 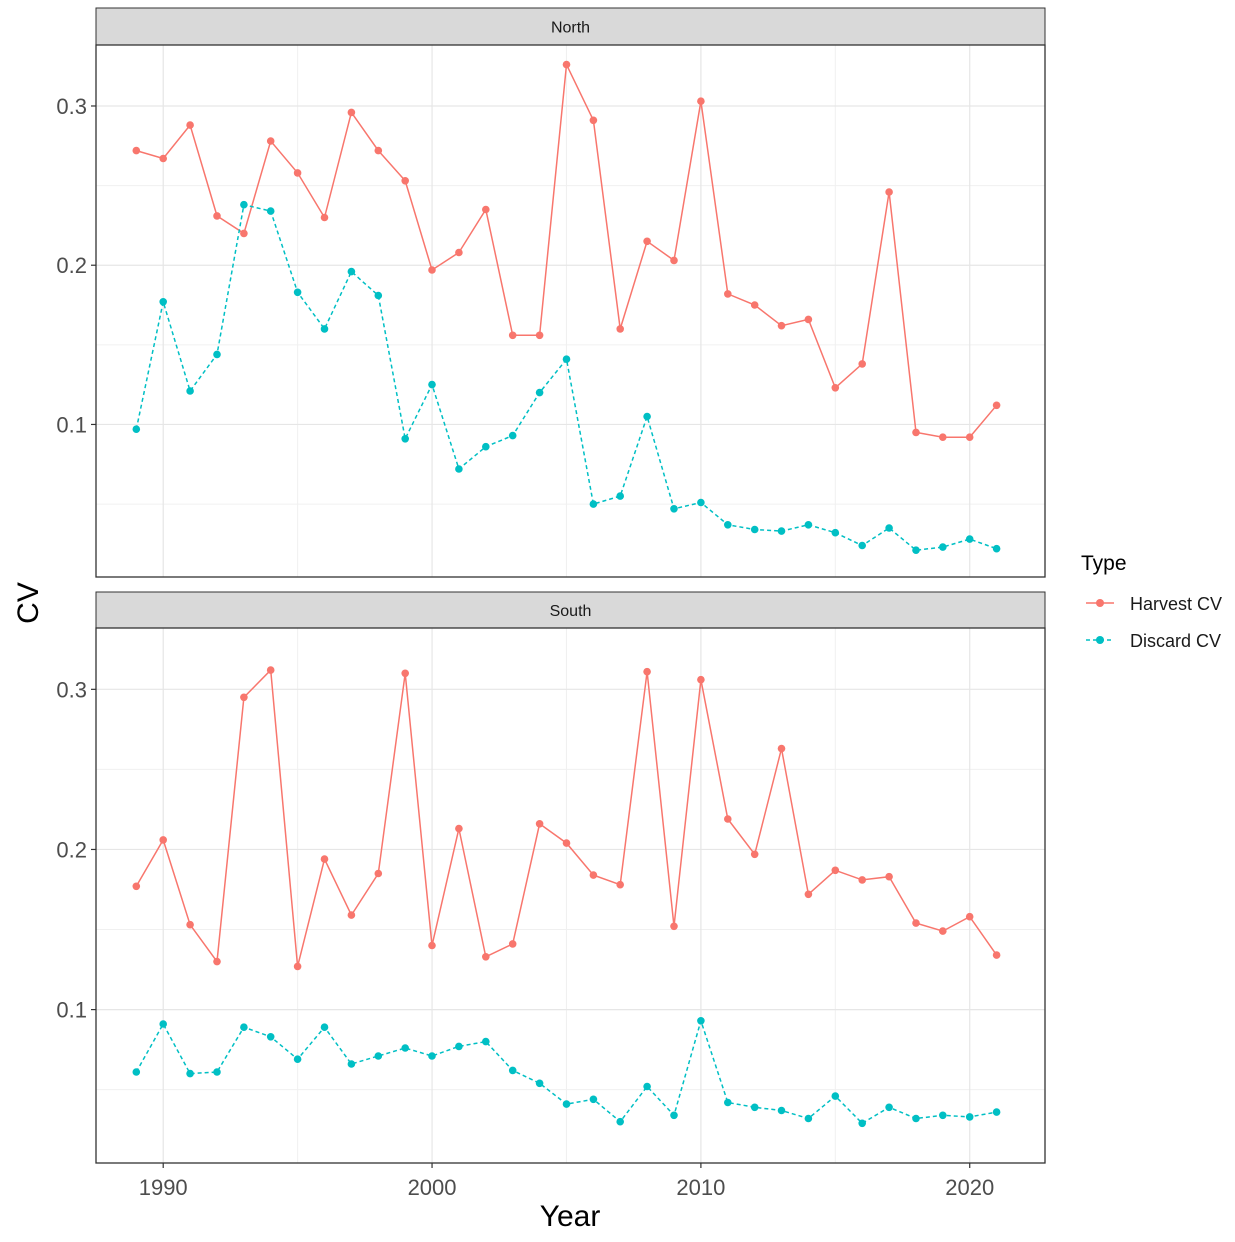 What do you see at coordinates (71, 849) in the screenshot?
I see `y-tick-label: 0.2` at bounding box center [71, 849].